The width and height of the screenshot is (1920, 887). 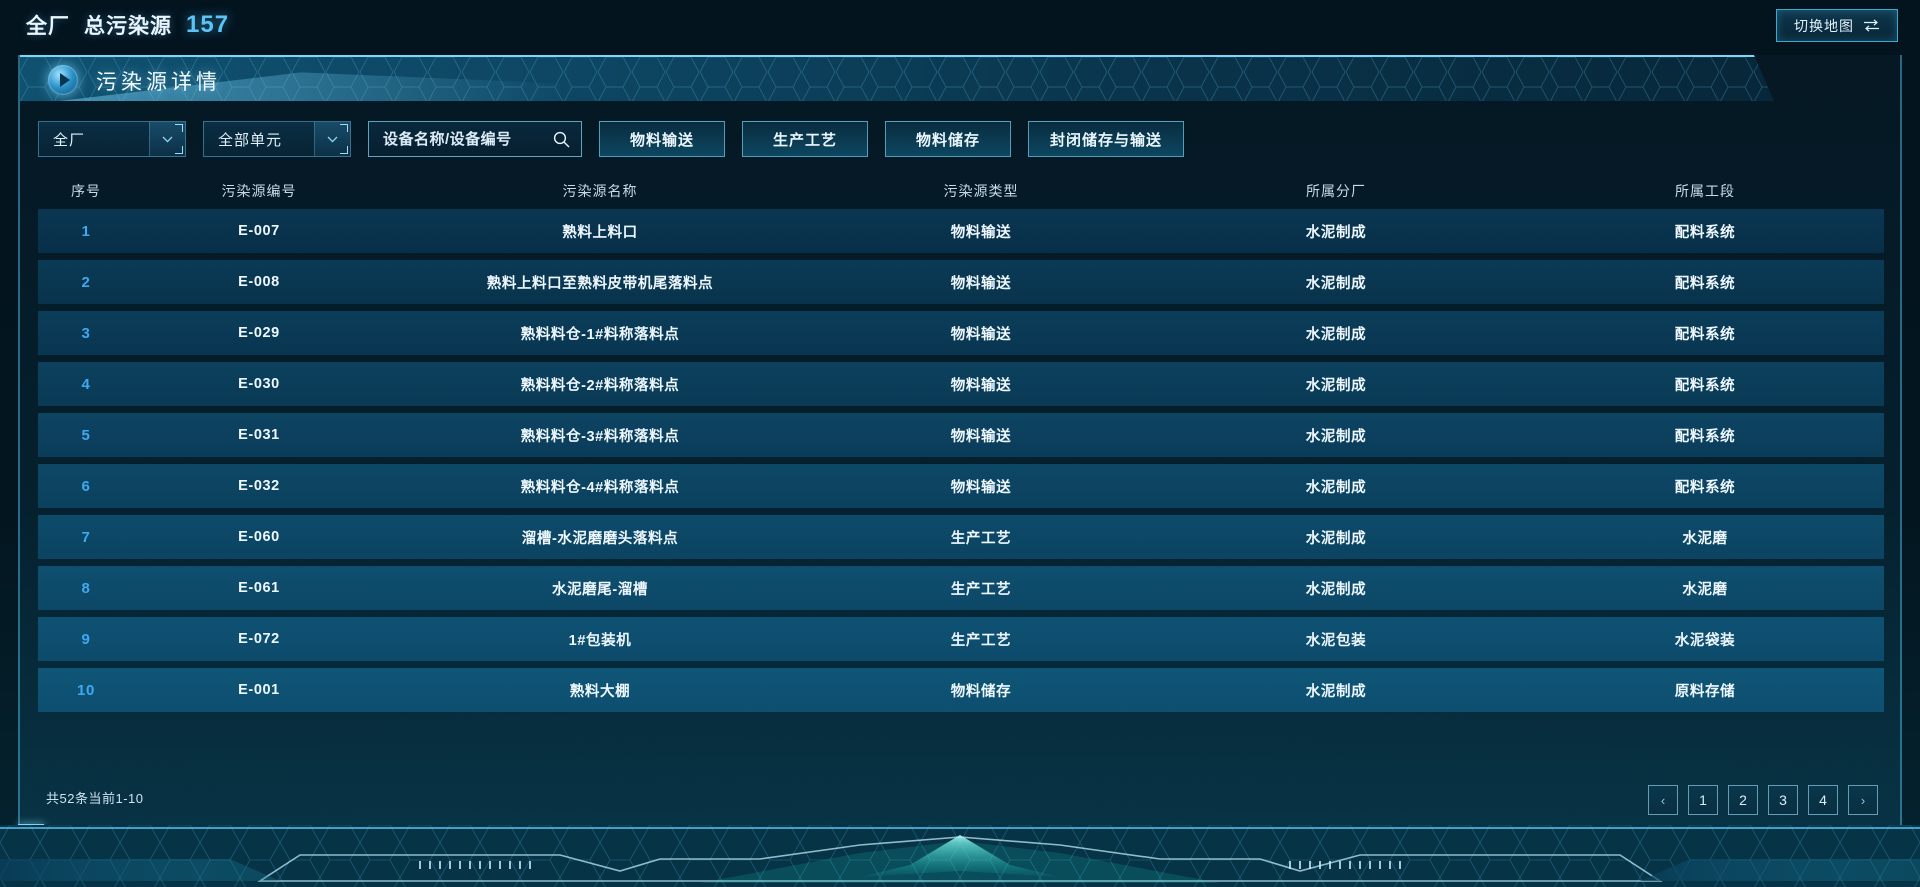 What do you see at coordinates (259, 690) in the screenshot?
I see `cell-code: E-001` at bounding box center [259, 690].